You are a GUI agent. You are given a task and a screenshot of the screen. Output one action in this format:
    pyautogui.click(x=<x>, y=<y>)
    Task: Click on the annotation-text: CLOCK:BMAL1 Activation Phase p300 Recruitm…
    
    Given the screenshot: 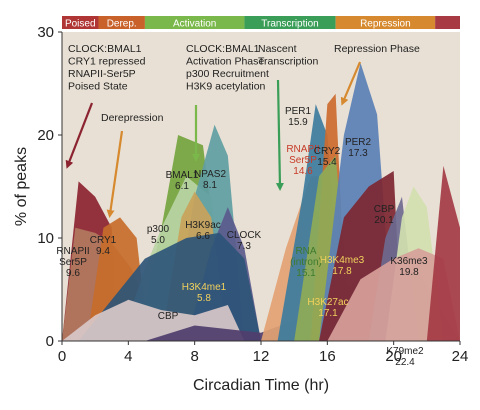 What is the action you would take?
    pyautogui.click(x=227, y=68)
    